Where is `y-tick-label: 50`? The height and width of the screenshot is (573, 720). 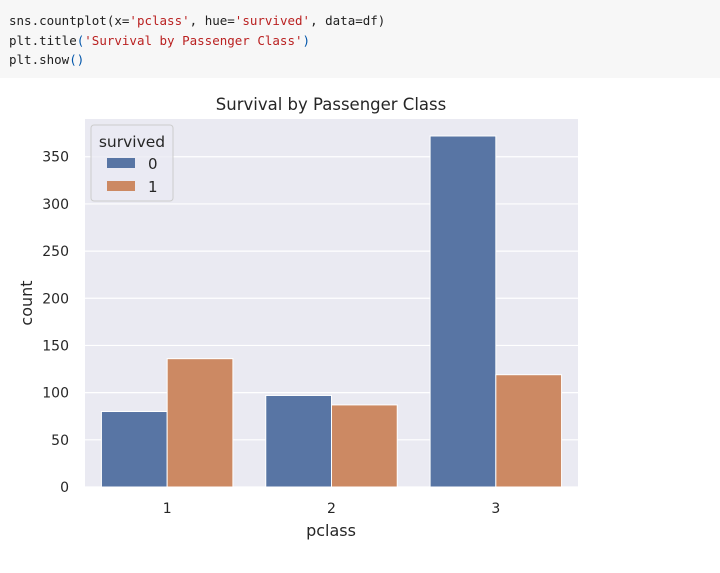
y-tick-label: 50 is located at coordinates (60, 441).